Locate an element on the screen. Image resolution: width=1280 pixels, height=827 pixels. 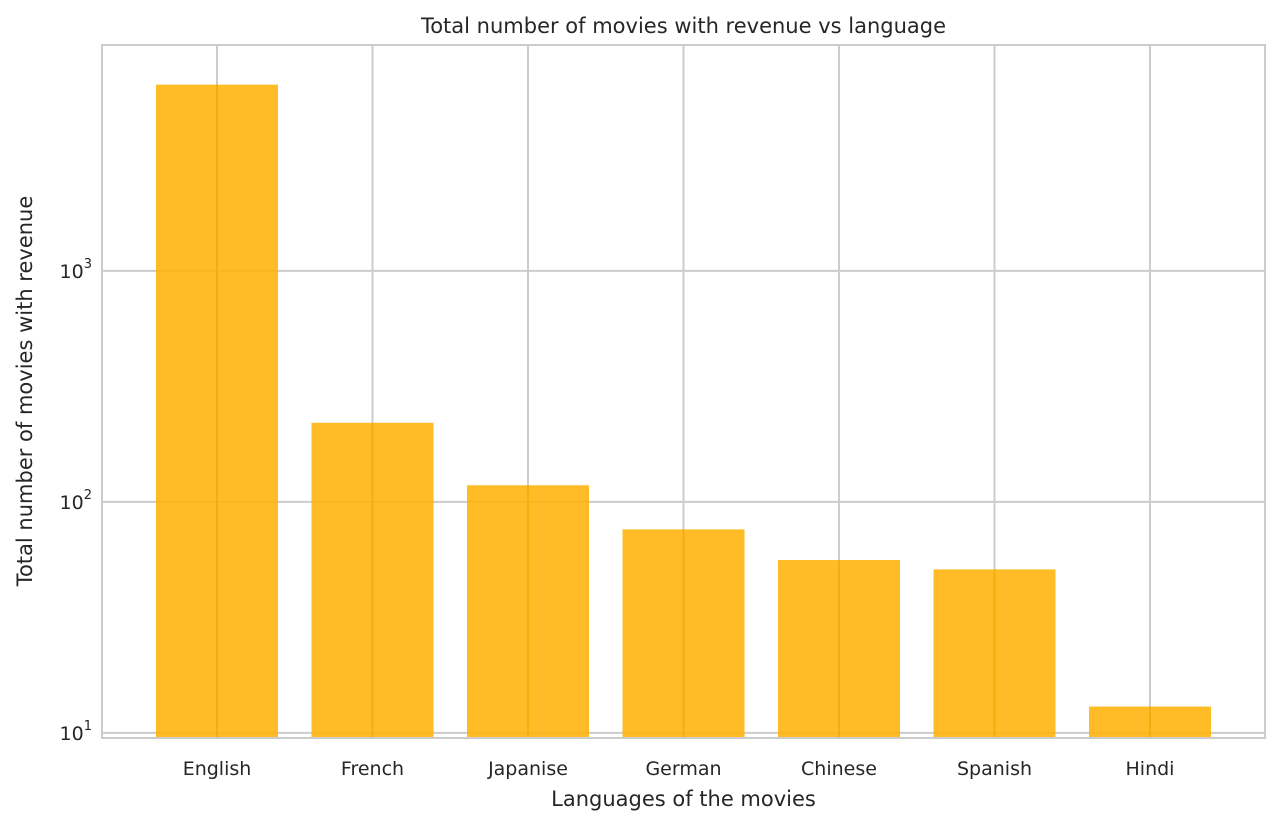
x-tick-label: Chinese is located at coordinates (839, 769).